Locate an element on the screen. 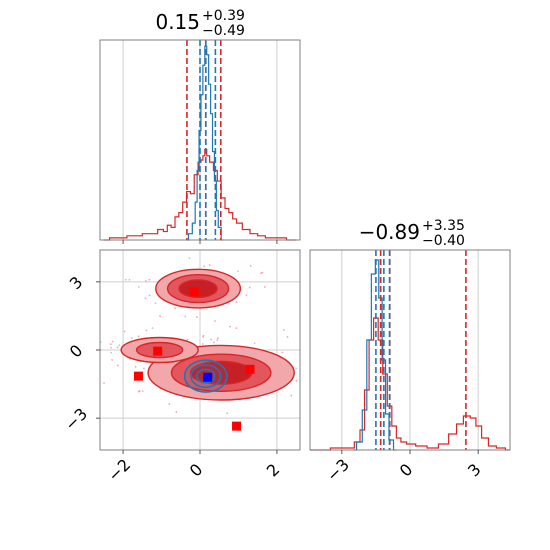  x-tick-label-param2: 3 is located at coordinates (474, 470).